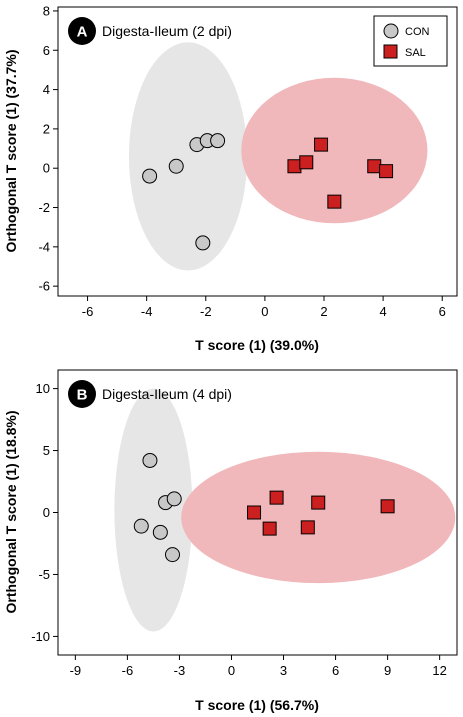  What do you see at coordinates (391, 31) in the screenshot?
I see `legend-con-marker` at bounding box center [391, 31].